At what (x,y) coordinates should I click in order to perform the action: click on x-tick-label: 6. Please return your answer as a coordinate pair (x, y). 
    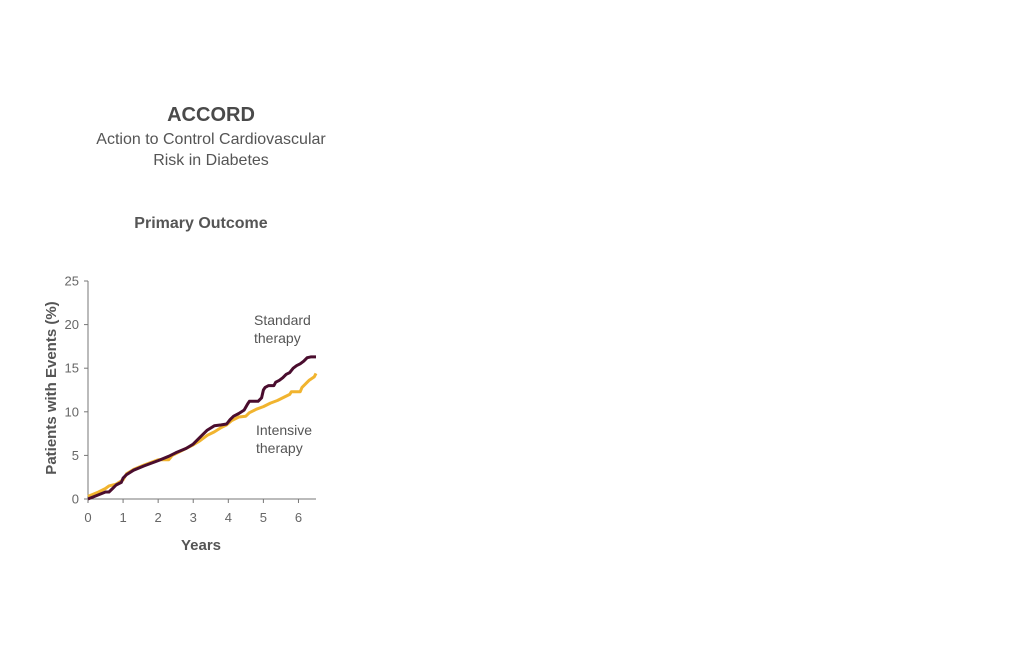
    Looking at the image, I should click on (298, 517).